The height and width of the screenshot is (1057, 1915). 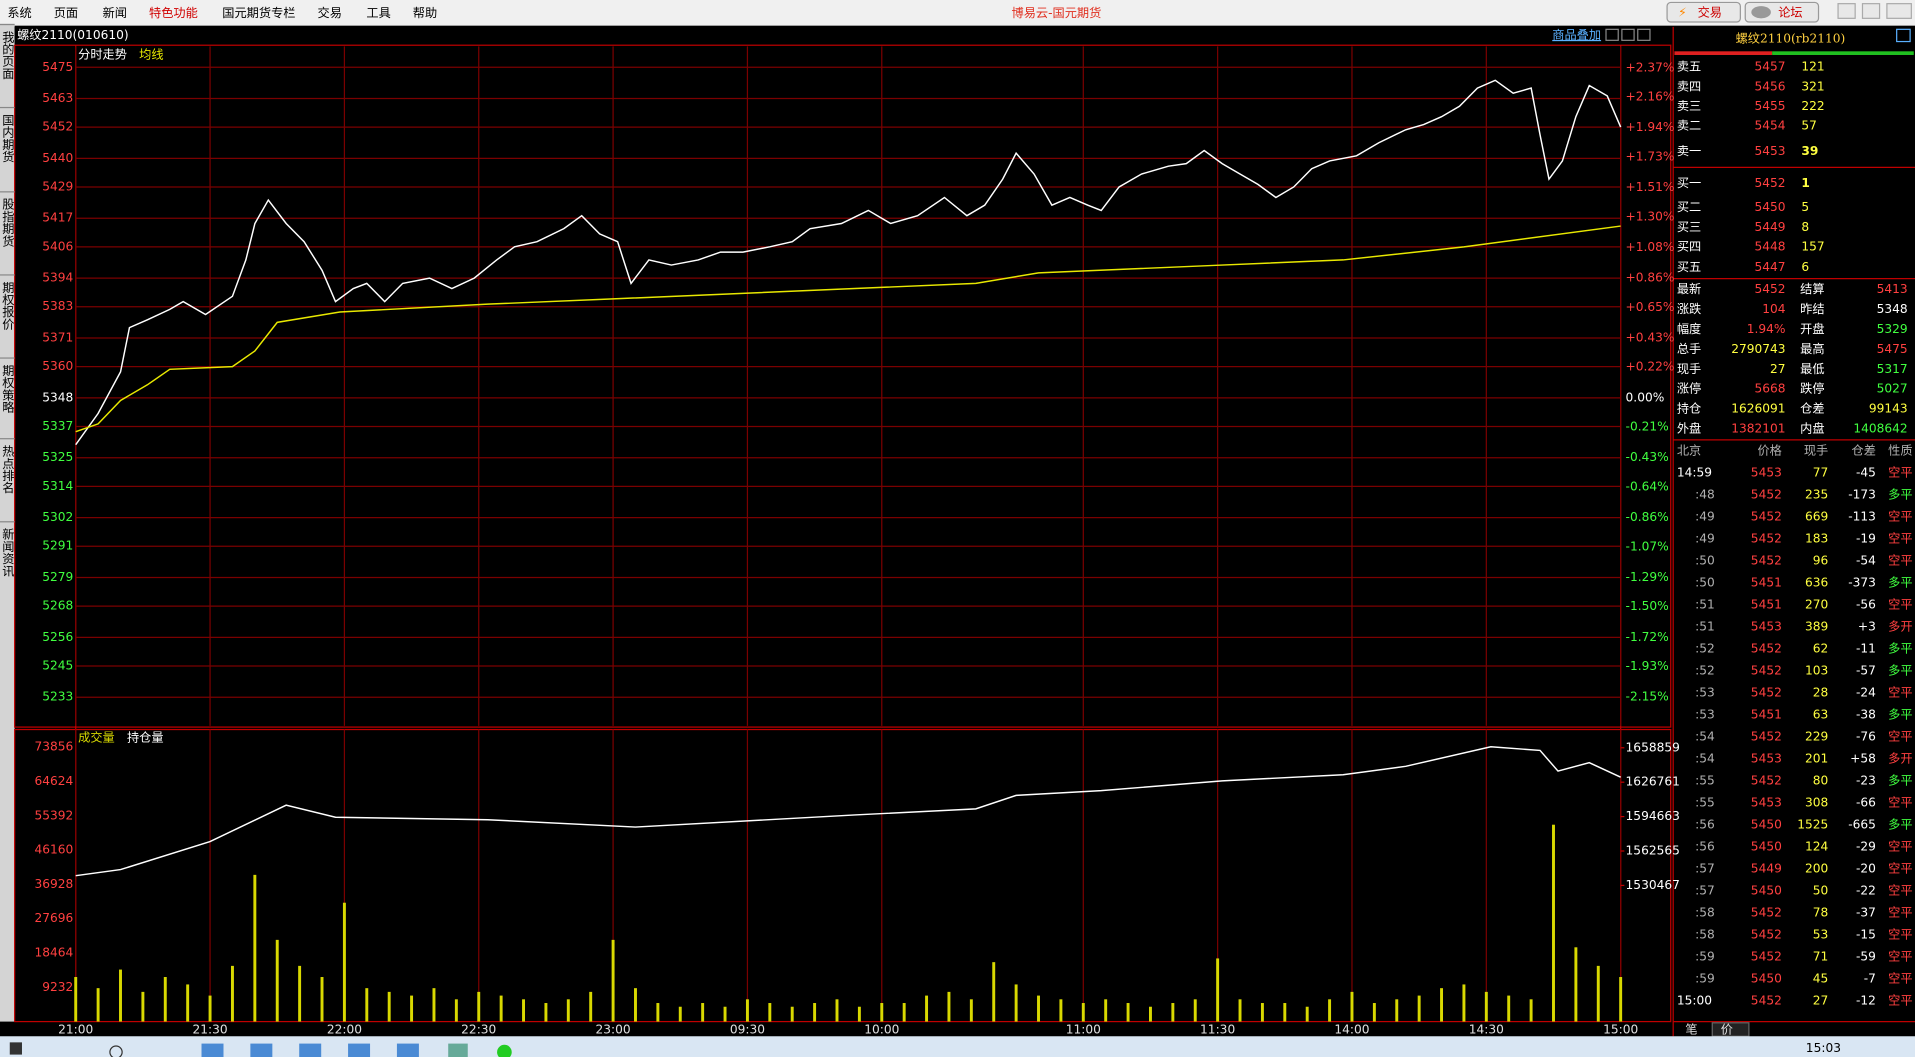 I want to click on close-button, so click(x=1899, y=11).